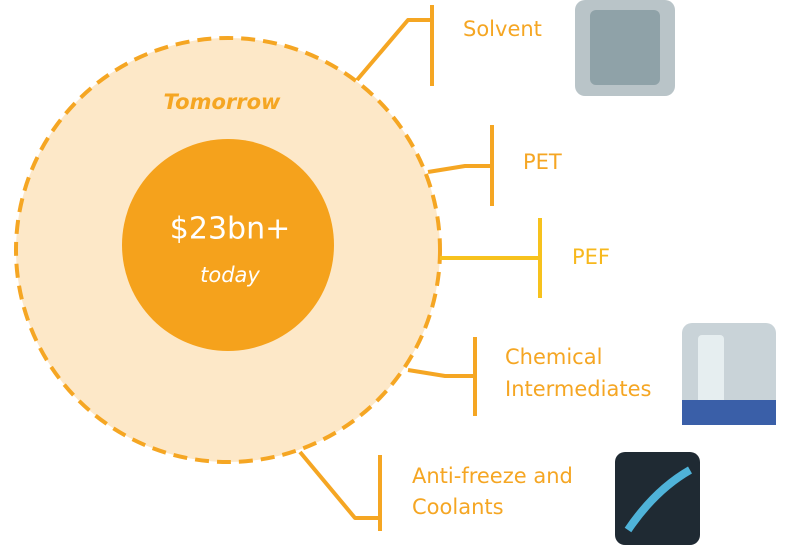  Describe the element at coordinates (458, 507) in the screenshot. I see `branch-label: Coolants` at that location.